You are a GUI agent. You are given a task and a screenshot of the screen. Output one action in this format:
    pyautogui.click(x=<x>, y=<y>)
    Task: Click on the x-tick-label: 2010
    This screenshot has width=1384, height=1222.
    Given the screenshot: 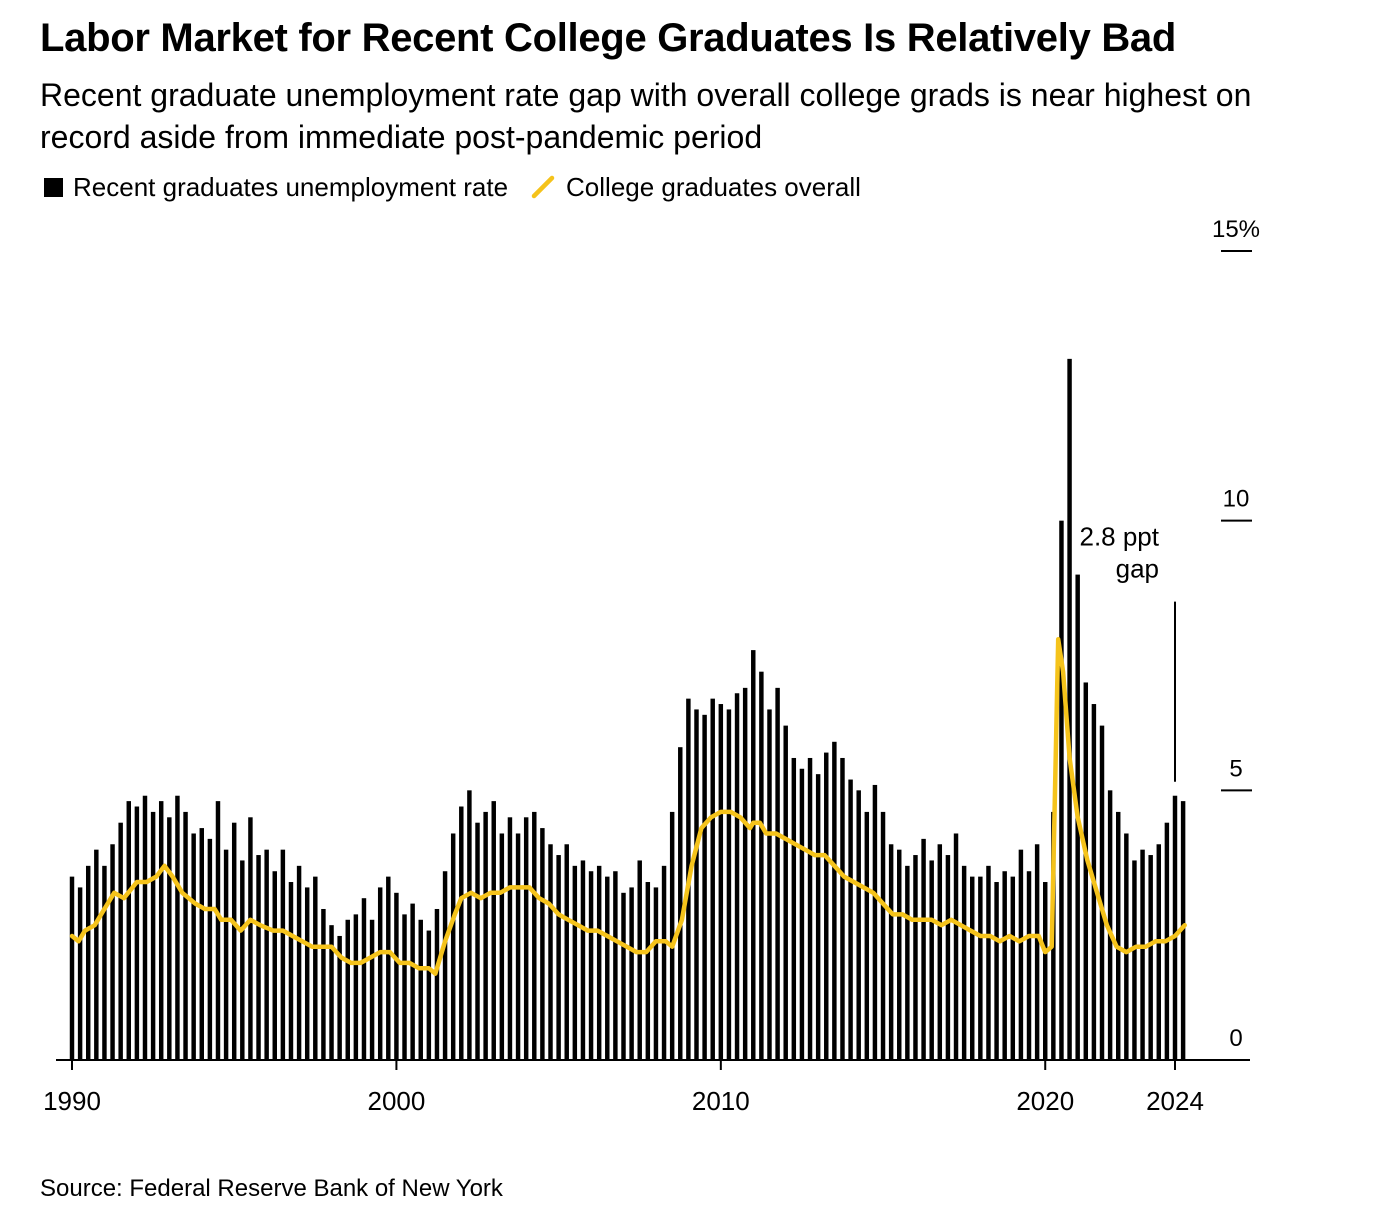 What is the action you would take?
    pyautogui.click(x=721, y=1101)
    